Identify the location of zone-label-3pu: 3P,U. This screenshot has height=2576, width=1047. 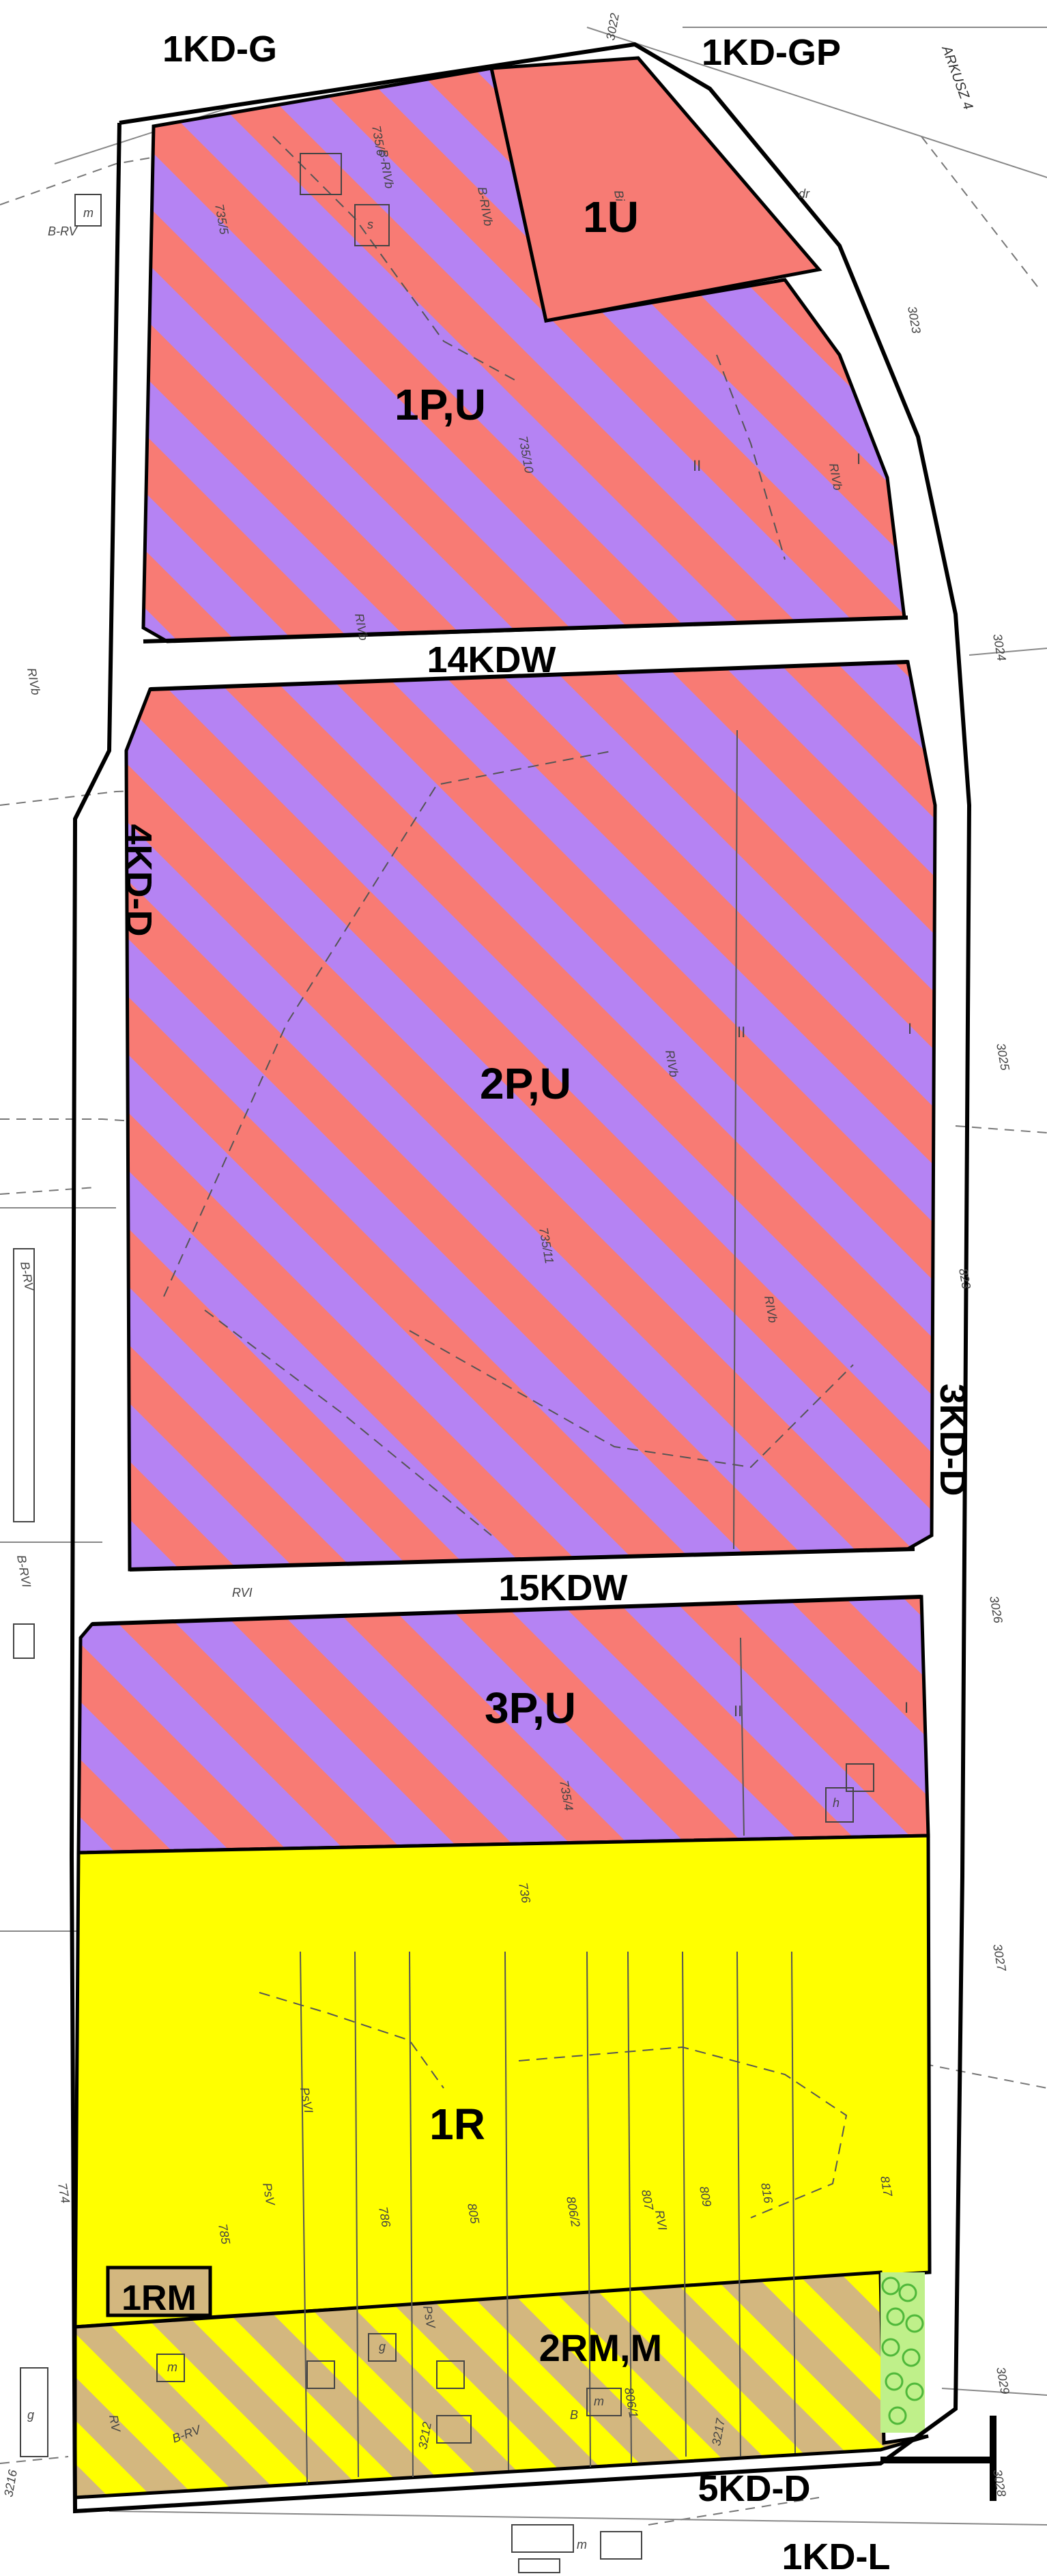
(530, 1708).